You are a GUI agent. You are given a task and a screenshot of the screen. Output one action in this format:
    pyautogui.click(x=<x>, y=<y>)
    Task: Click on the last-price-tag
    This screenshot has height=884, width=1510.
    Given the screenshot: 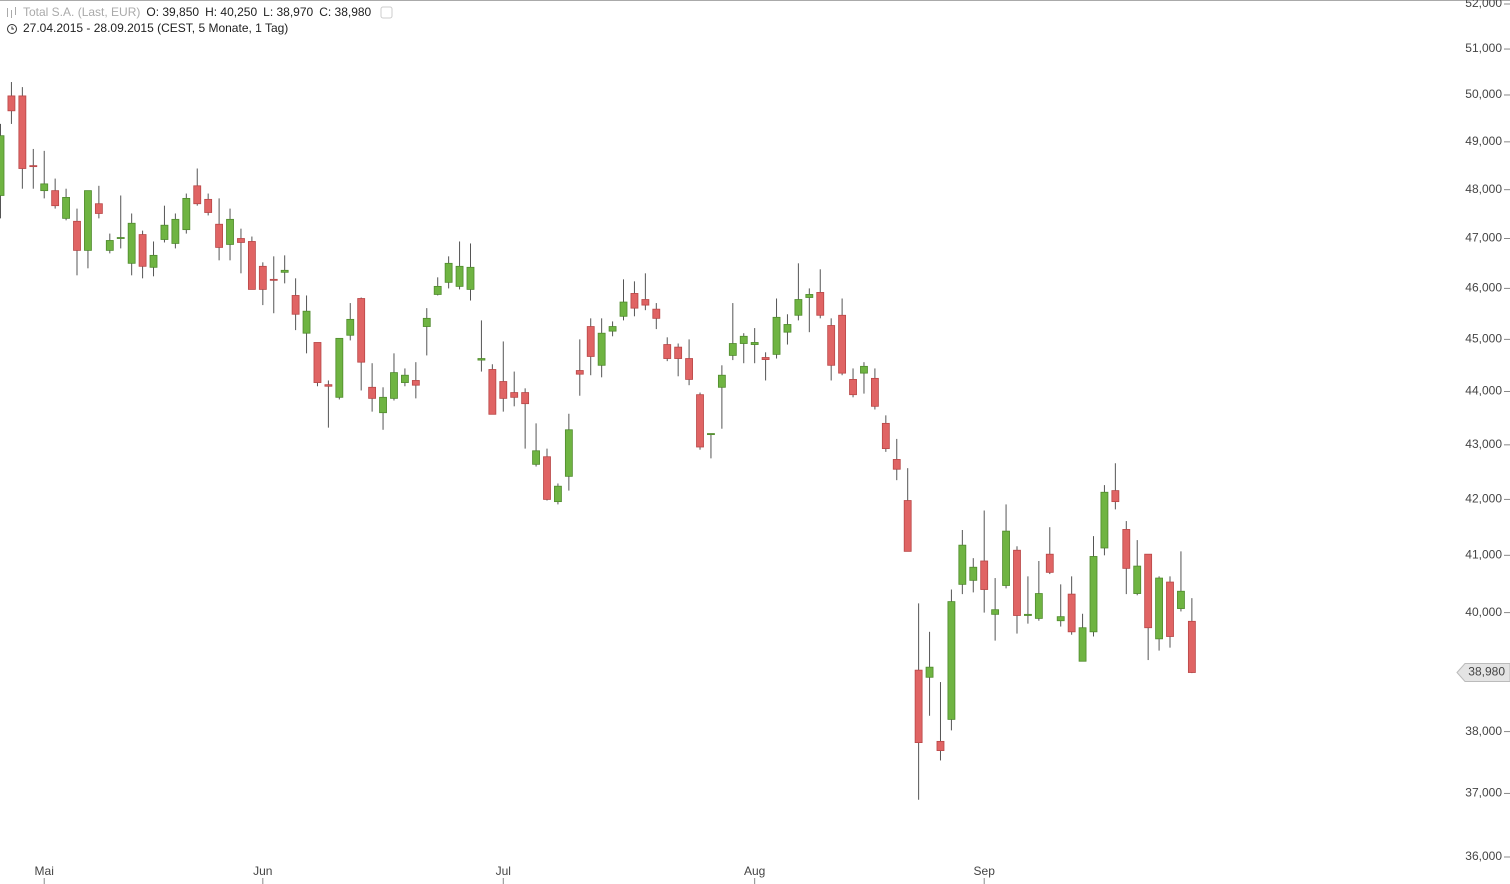 What is the action you would take?
    pyautogui.click(x=1483, y=673)
    